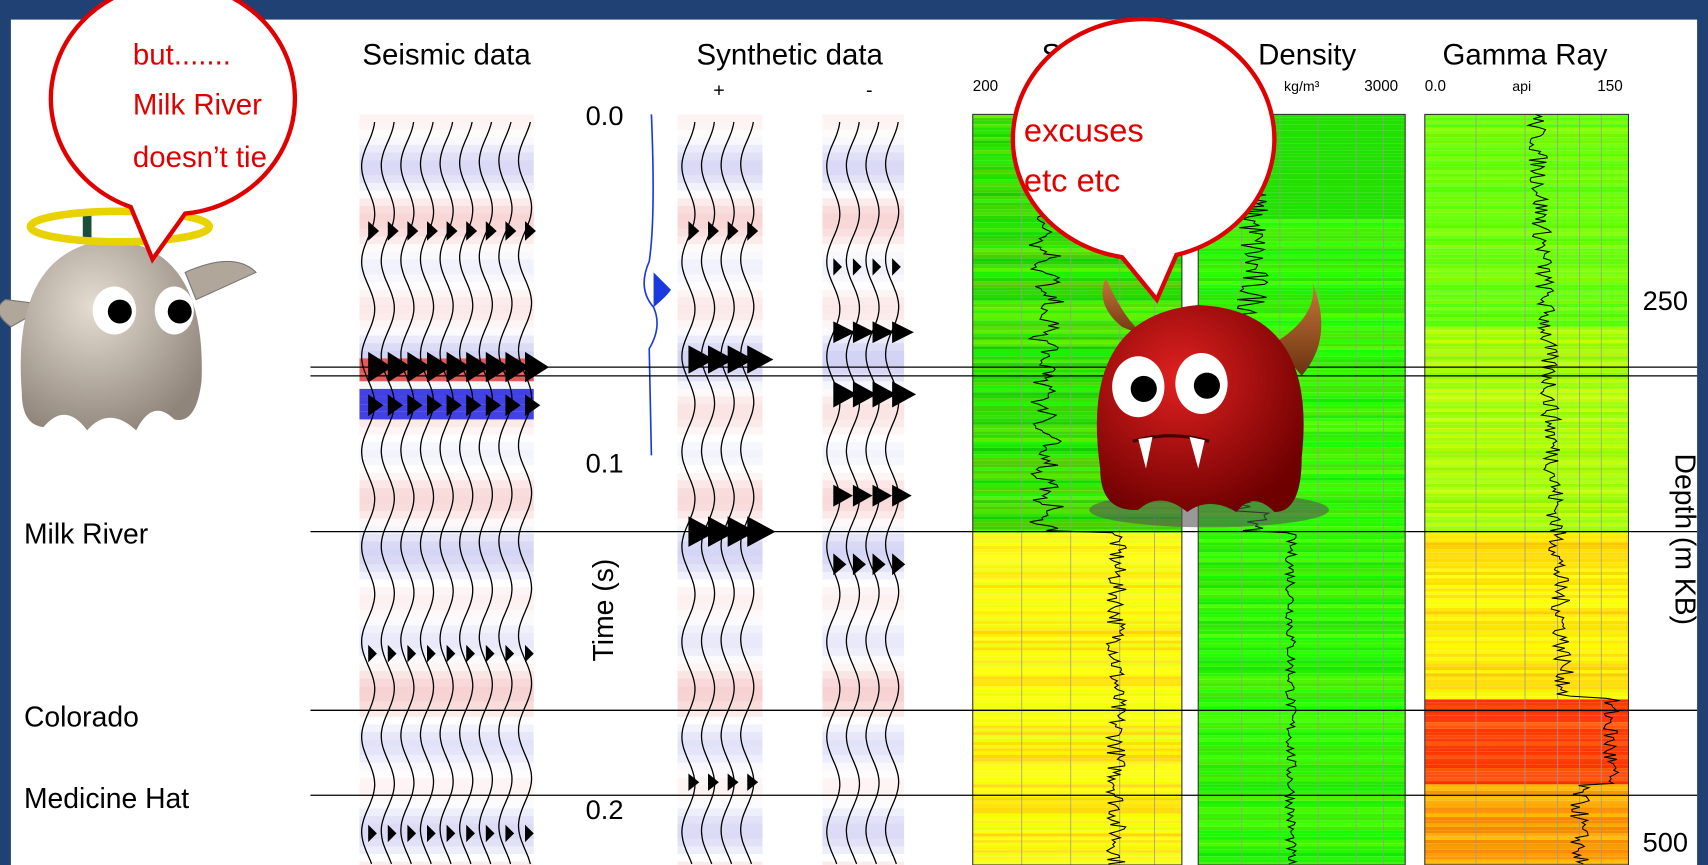 The width and height of the screenshot is (1708, 865). I want to click on label: Seismic data, so click(446, 54).